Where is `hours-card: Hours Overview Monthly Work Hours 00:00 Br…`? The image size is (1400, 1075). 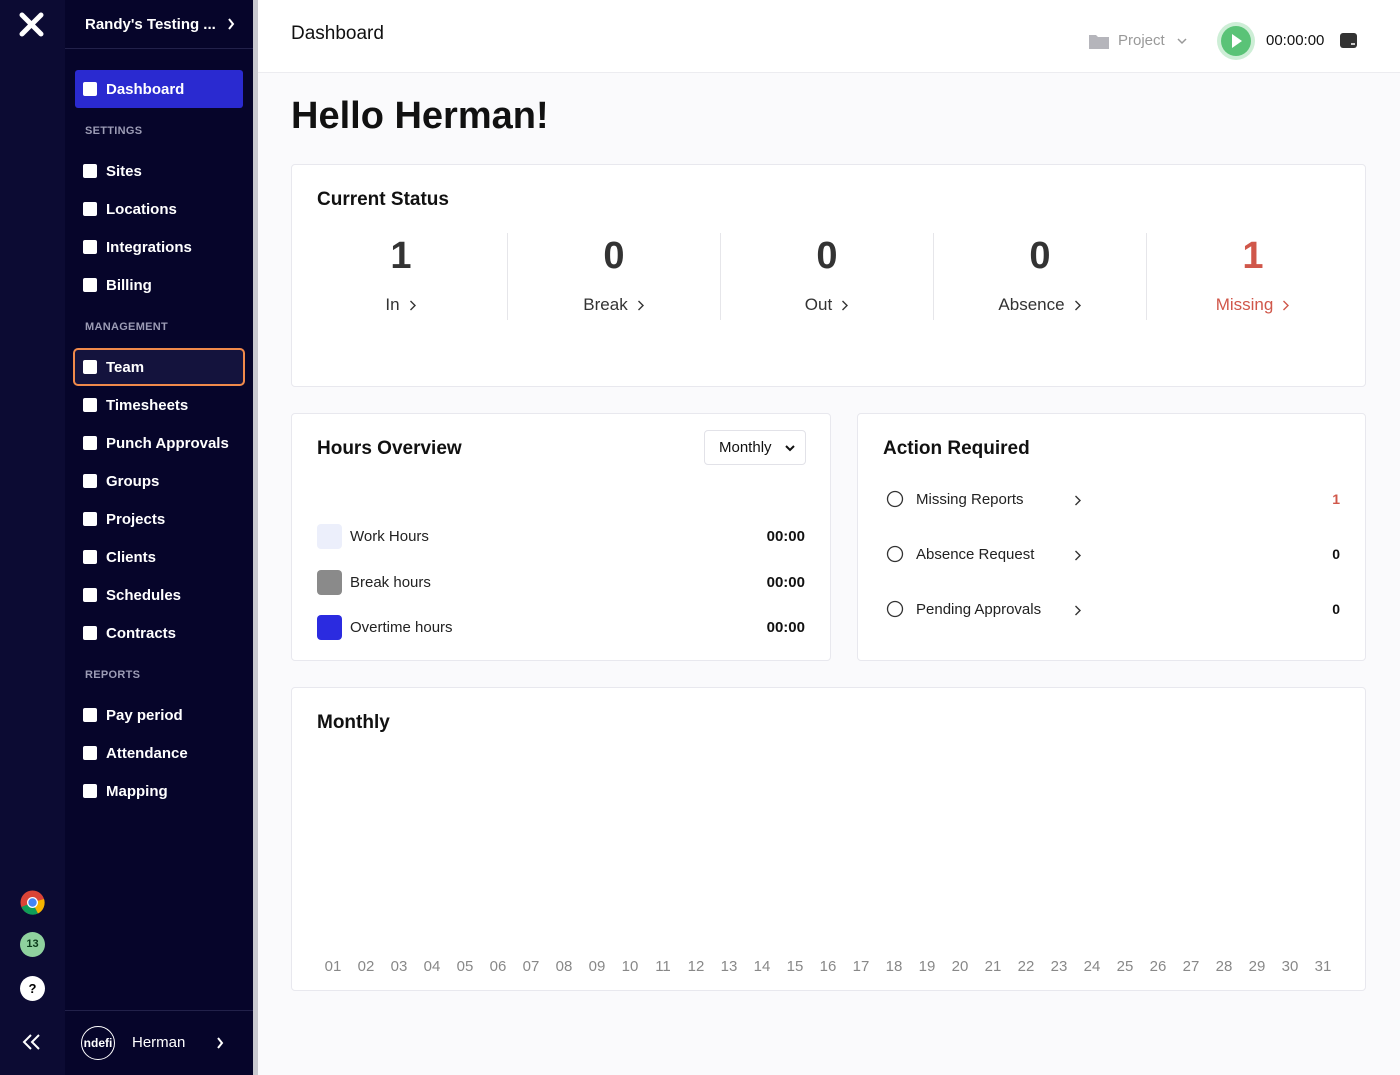 hours-card: Hours Overview Monthly Work Hours 00:00 Br… is located at coordinates (561, 537).